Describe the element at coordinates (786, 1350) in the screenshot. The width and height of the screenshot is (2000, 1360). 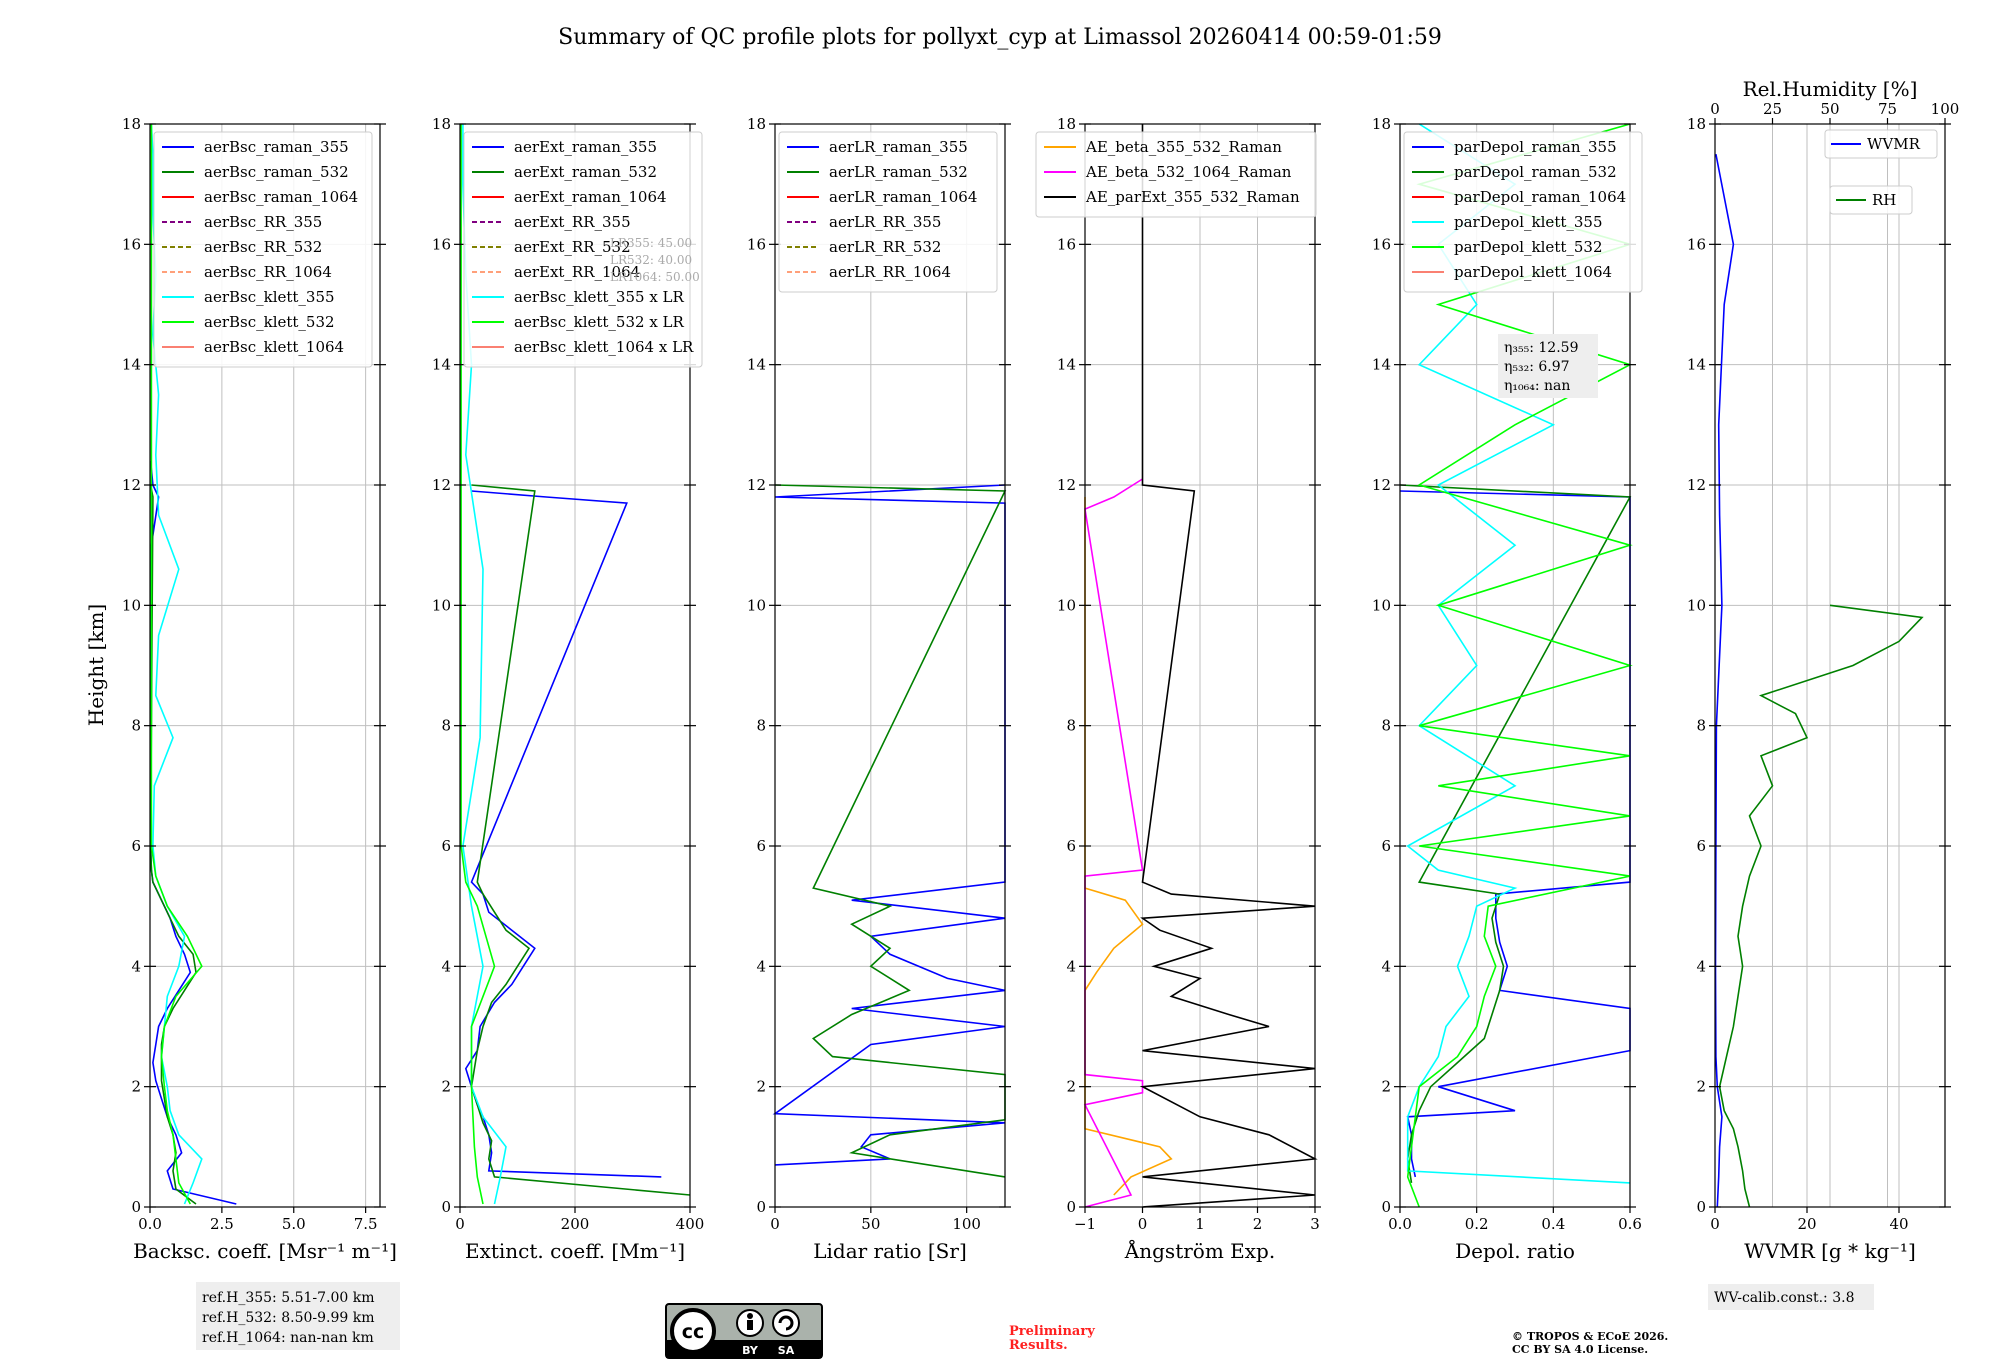
I see `sa-label: SA` at that location.